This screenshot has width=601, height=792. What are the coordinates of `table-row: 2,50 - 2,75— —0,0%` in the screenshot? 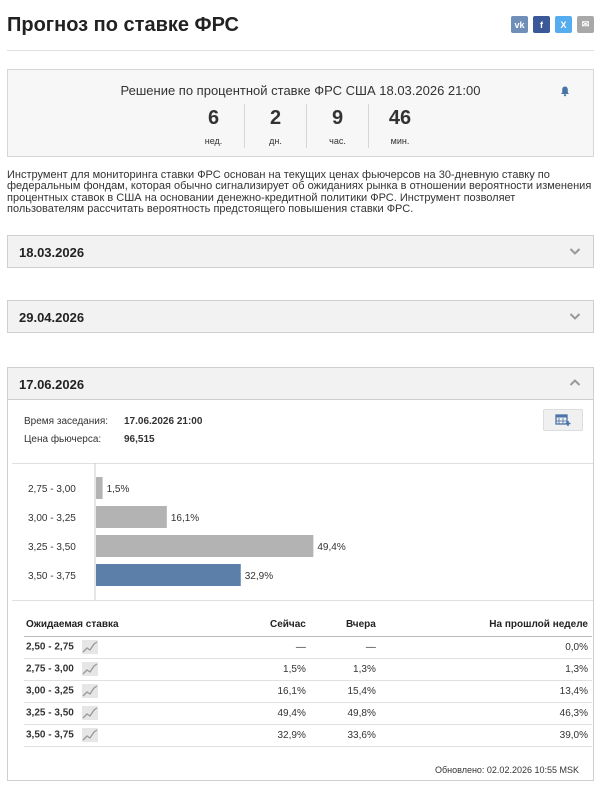 It's located at (308, 647).